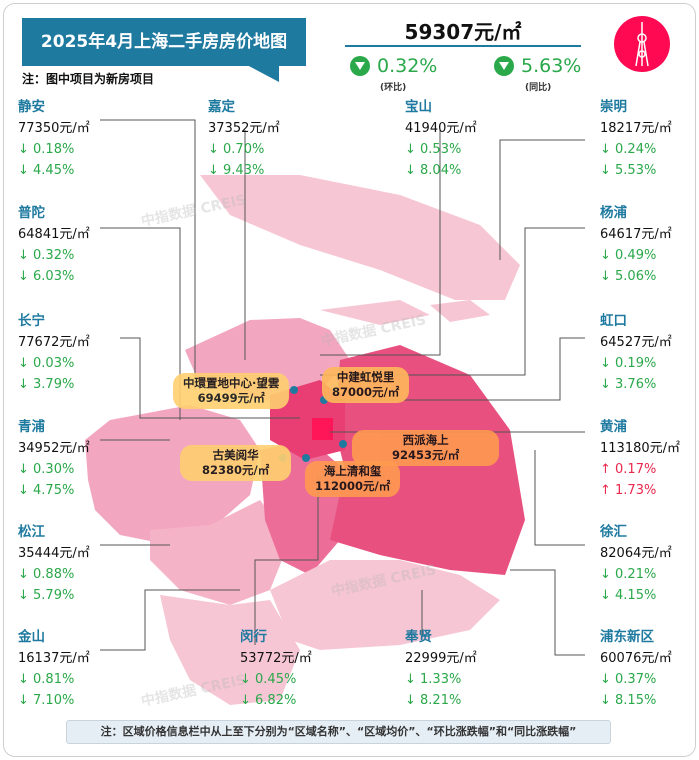  I want to click on district-price: 77672元/㎡, so click(54, 342).